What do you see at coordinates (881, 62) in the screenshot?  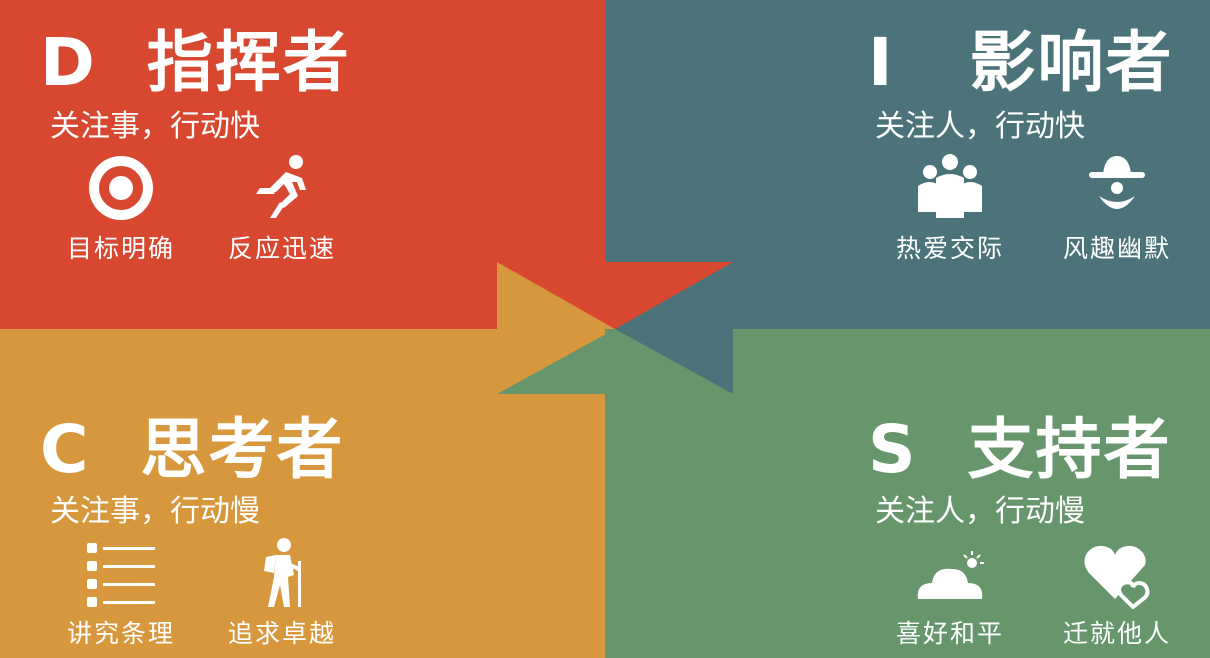 I see `quadrant-i-letter: I` at bounding box center [881, 62].